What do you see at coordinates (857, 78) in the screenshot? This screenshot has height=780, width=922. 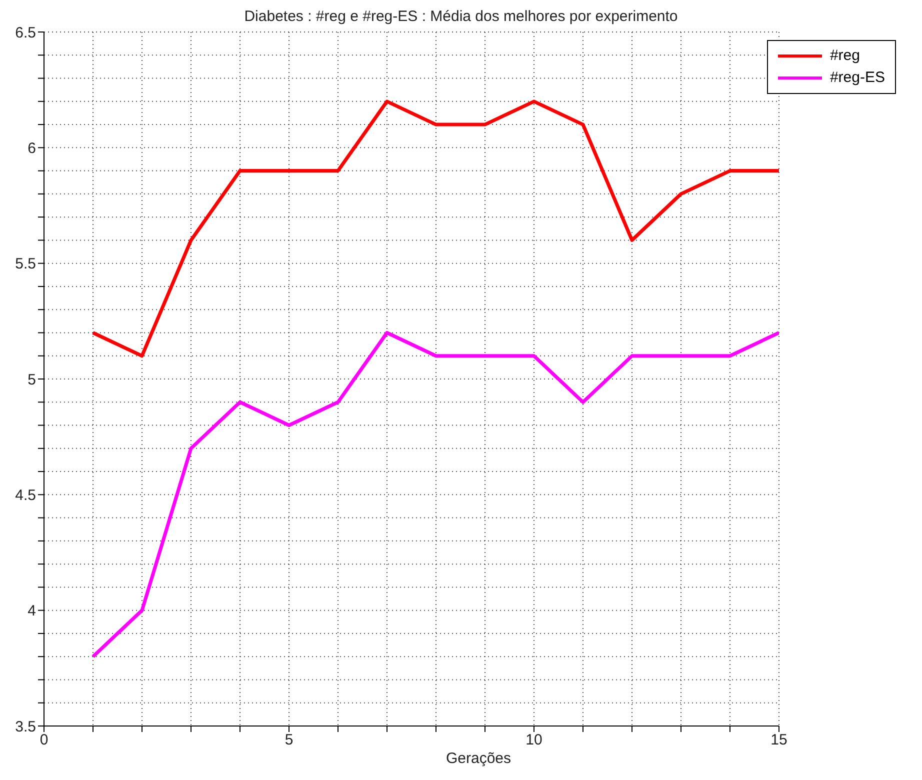 I see `legend-label: #reg-ES` at bounding box center [857, 78].